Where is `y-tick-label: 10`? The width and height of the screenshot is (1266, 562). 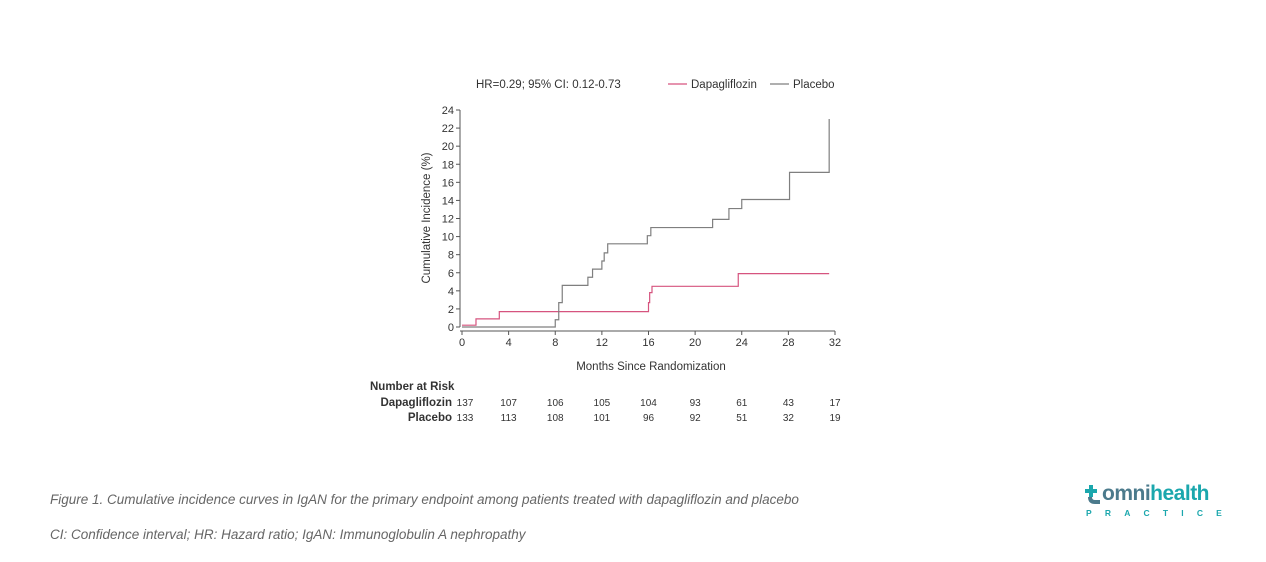 y-tick-label: 10 is located at coordinates (448, 238).